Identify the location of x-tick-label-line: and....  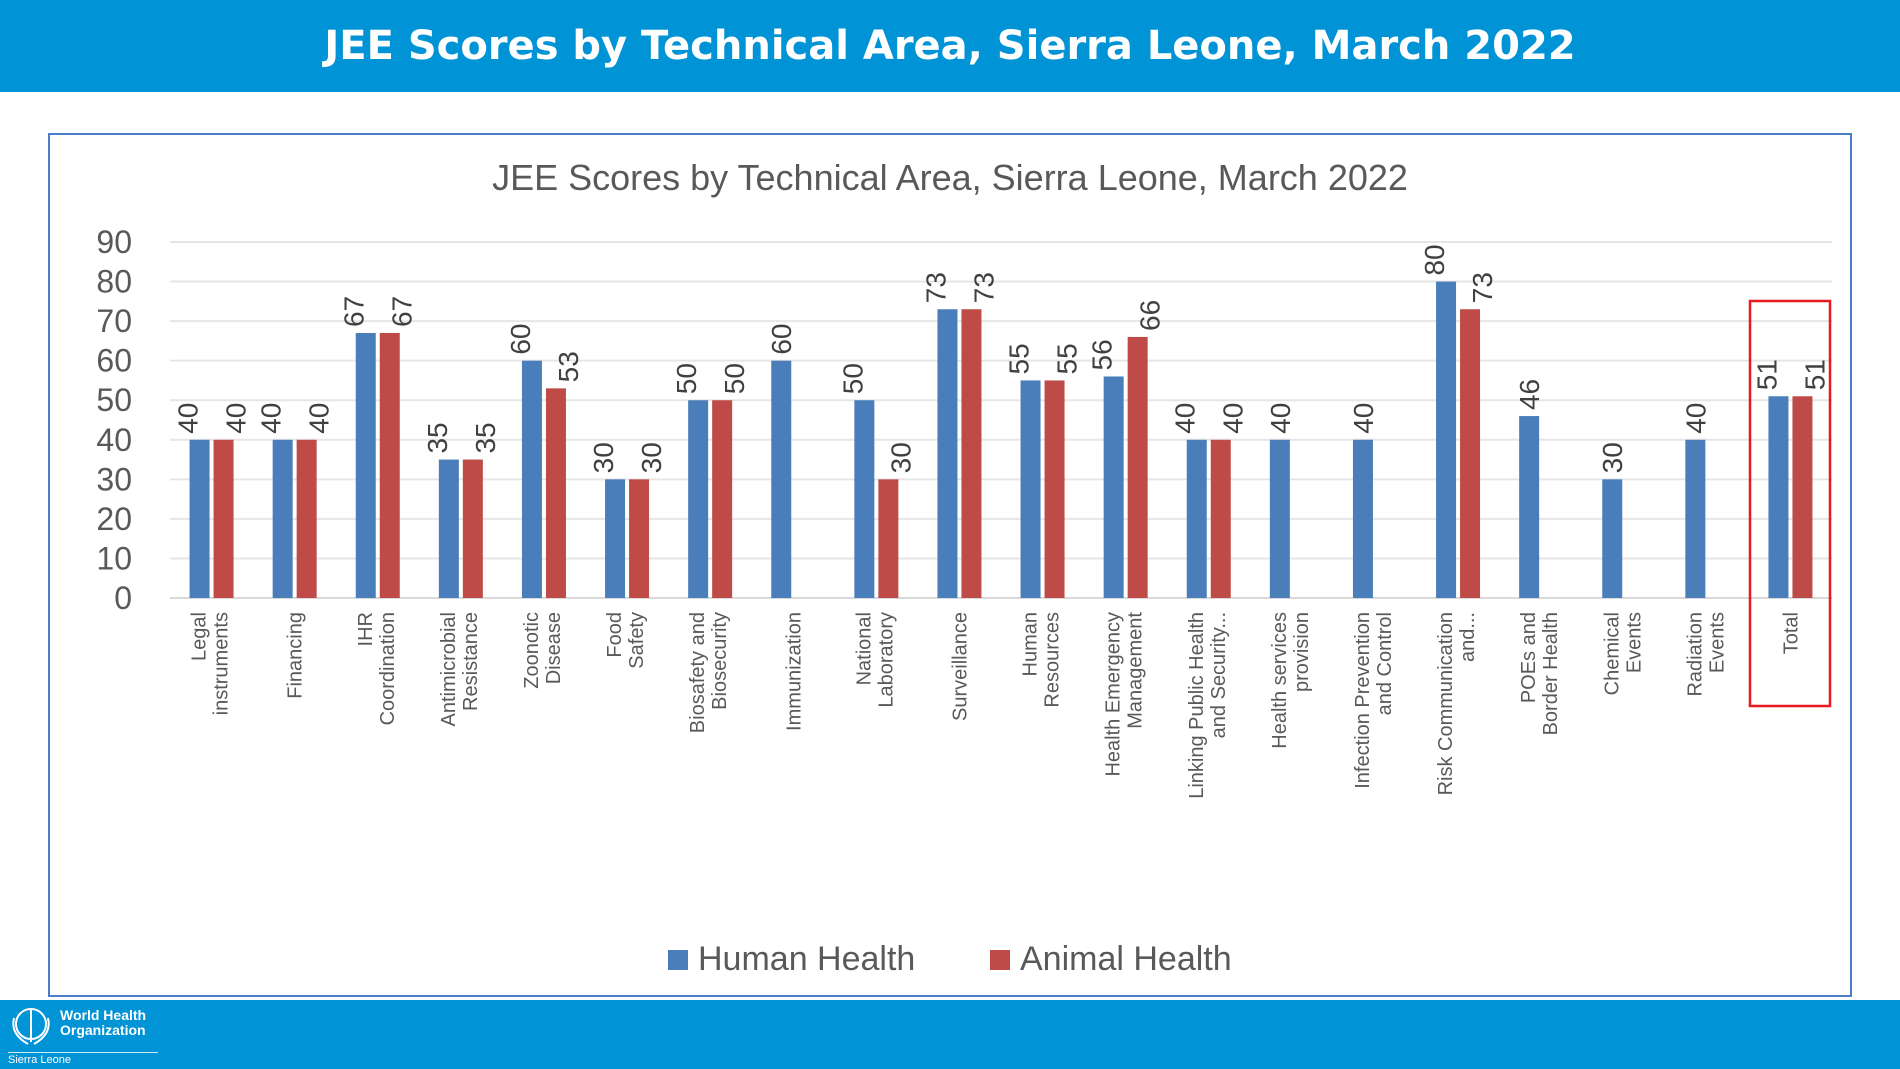
(1468, 637).